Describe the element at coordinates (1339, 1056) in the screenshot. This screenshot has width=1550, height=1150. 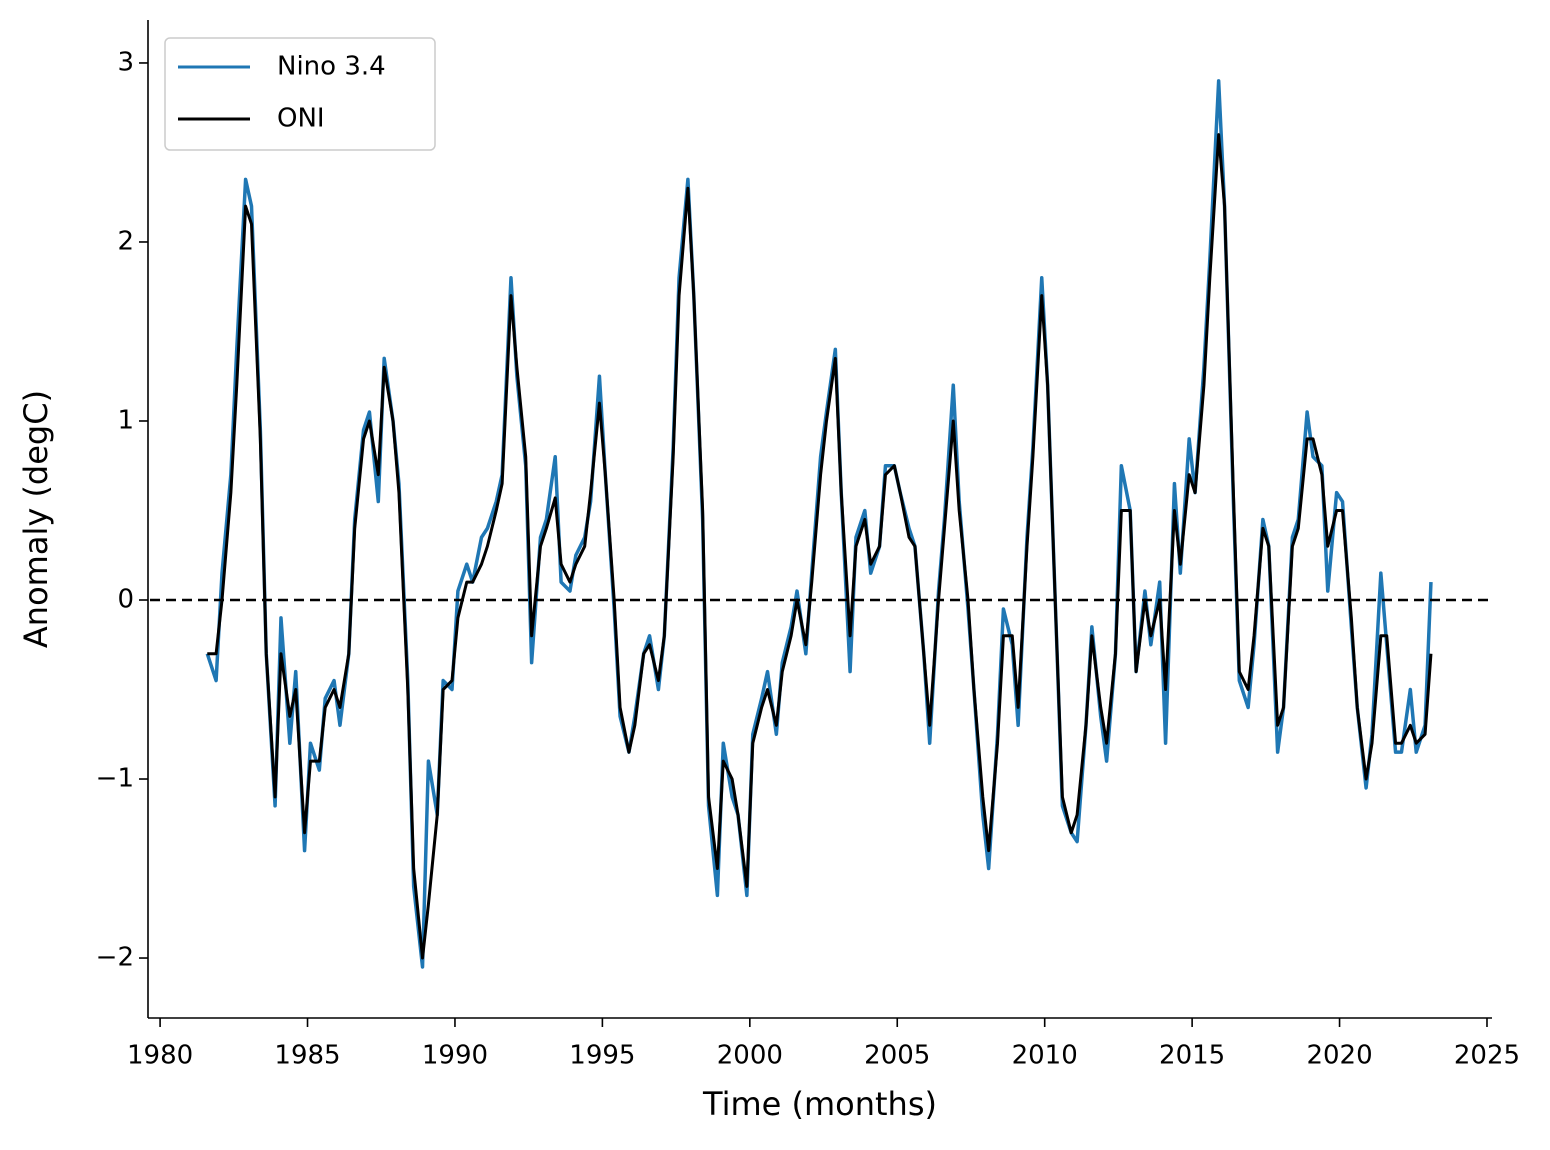
I see `x-tick-label: 2020` at that location.